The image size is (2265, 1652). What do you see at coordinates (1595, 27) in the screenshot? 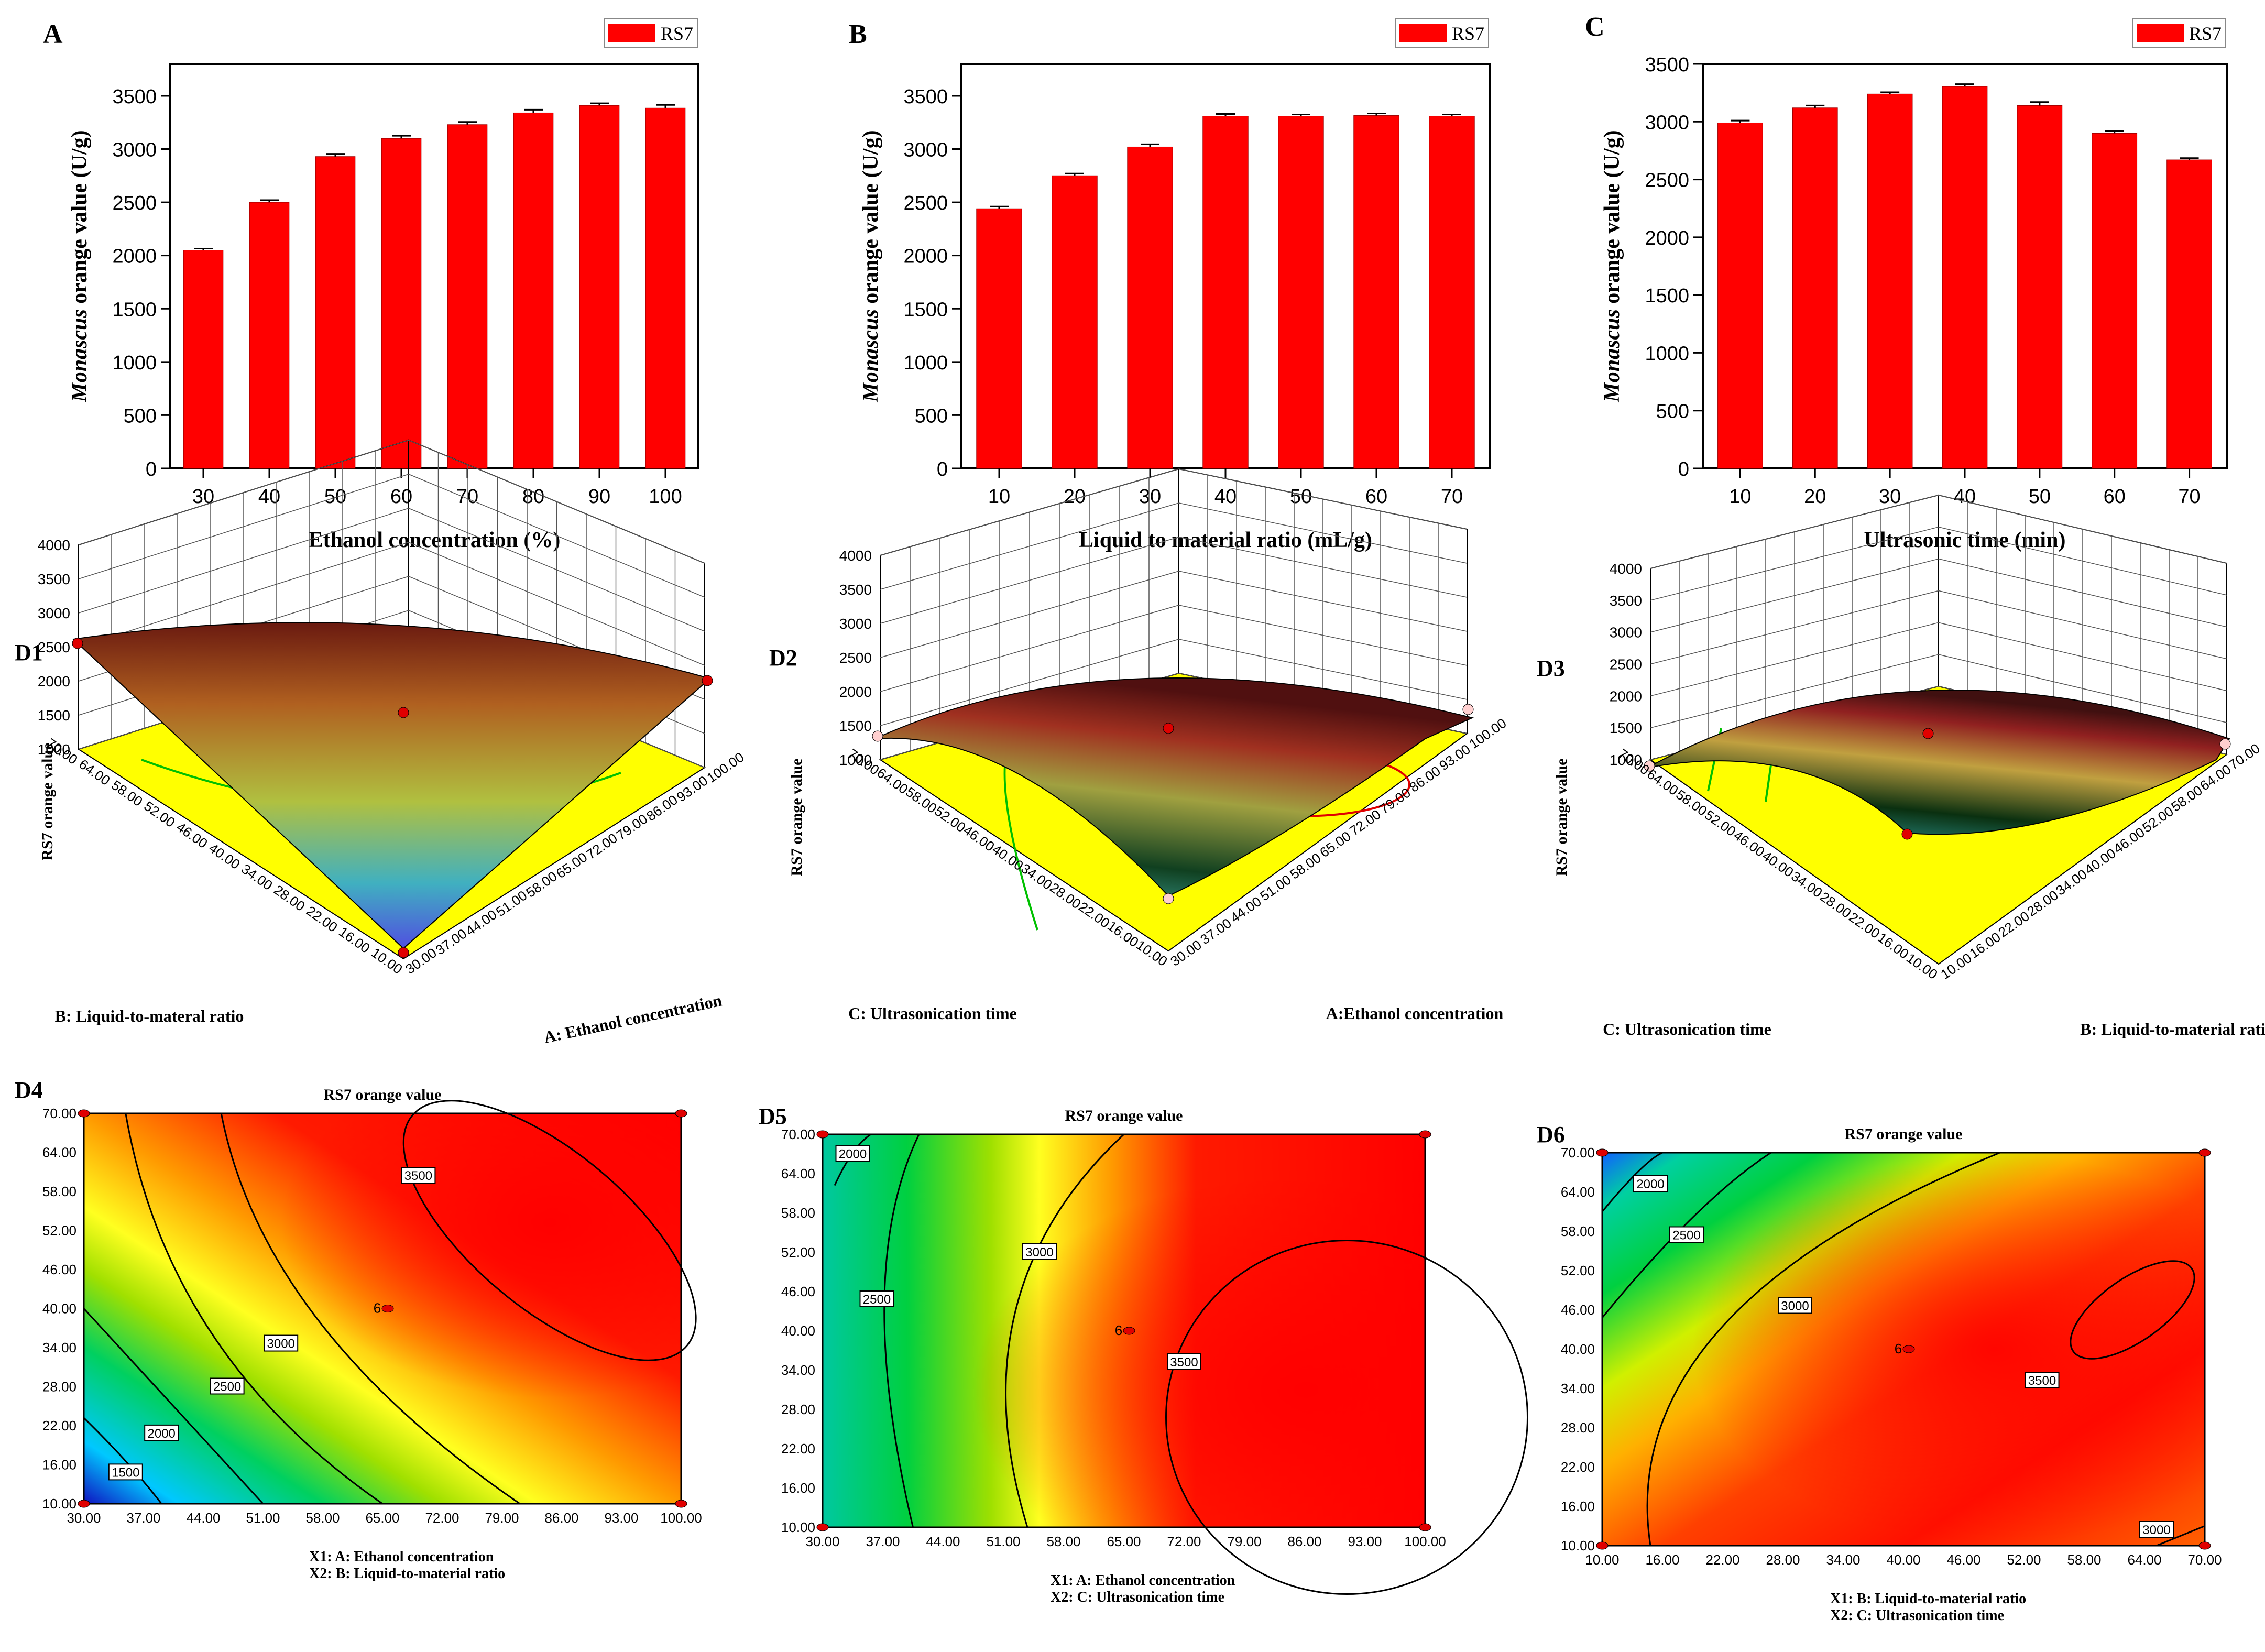
I see `panel-letter-c: C` at bounding box center [1595, 27].